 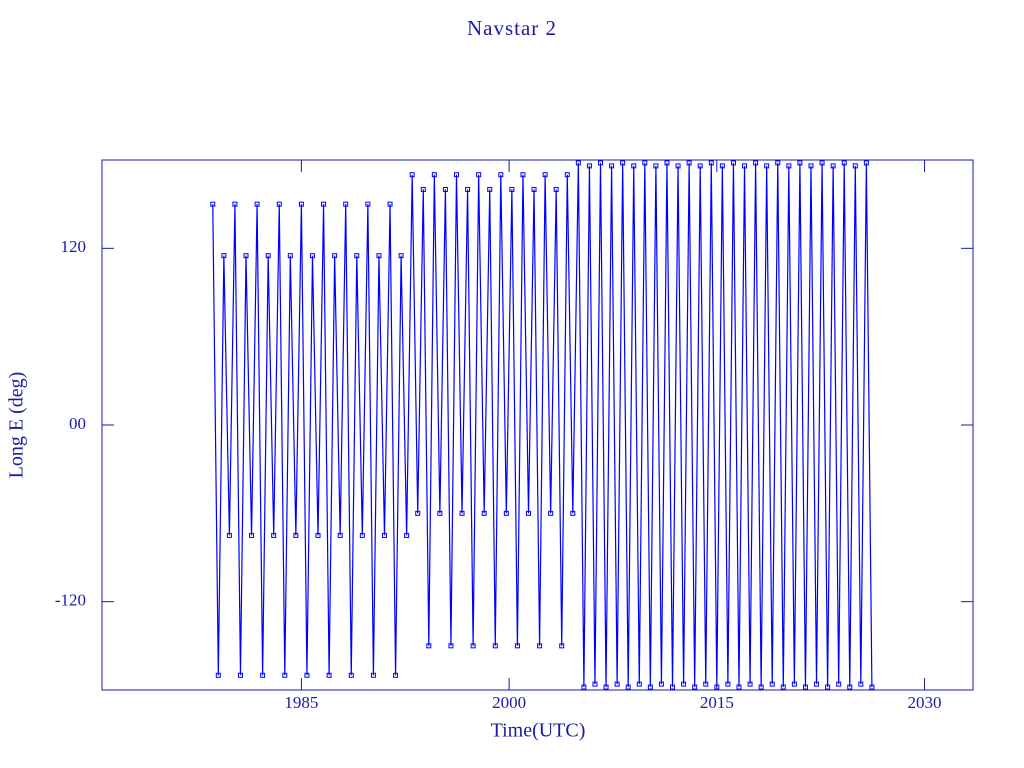 I want to click on x-tick-label: 2030, so click(x=925, y=702).